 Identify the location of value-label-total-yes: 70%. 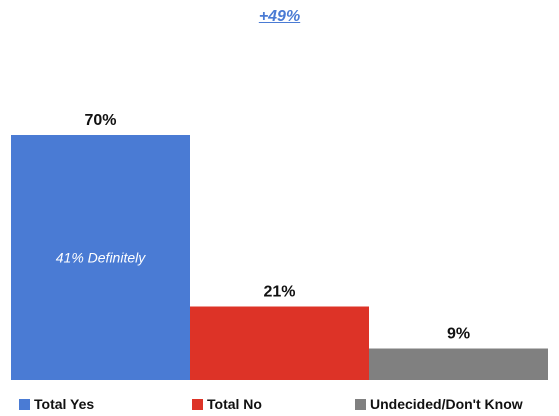
(100, 120).